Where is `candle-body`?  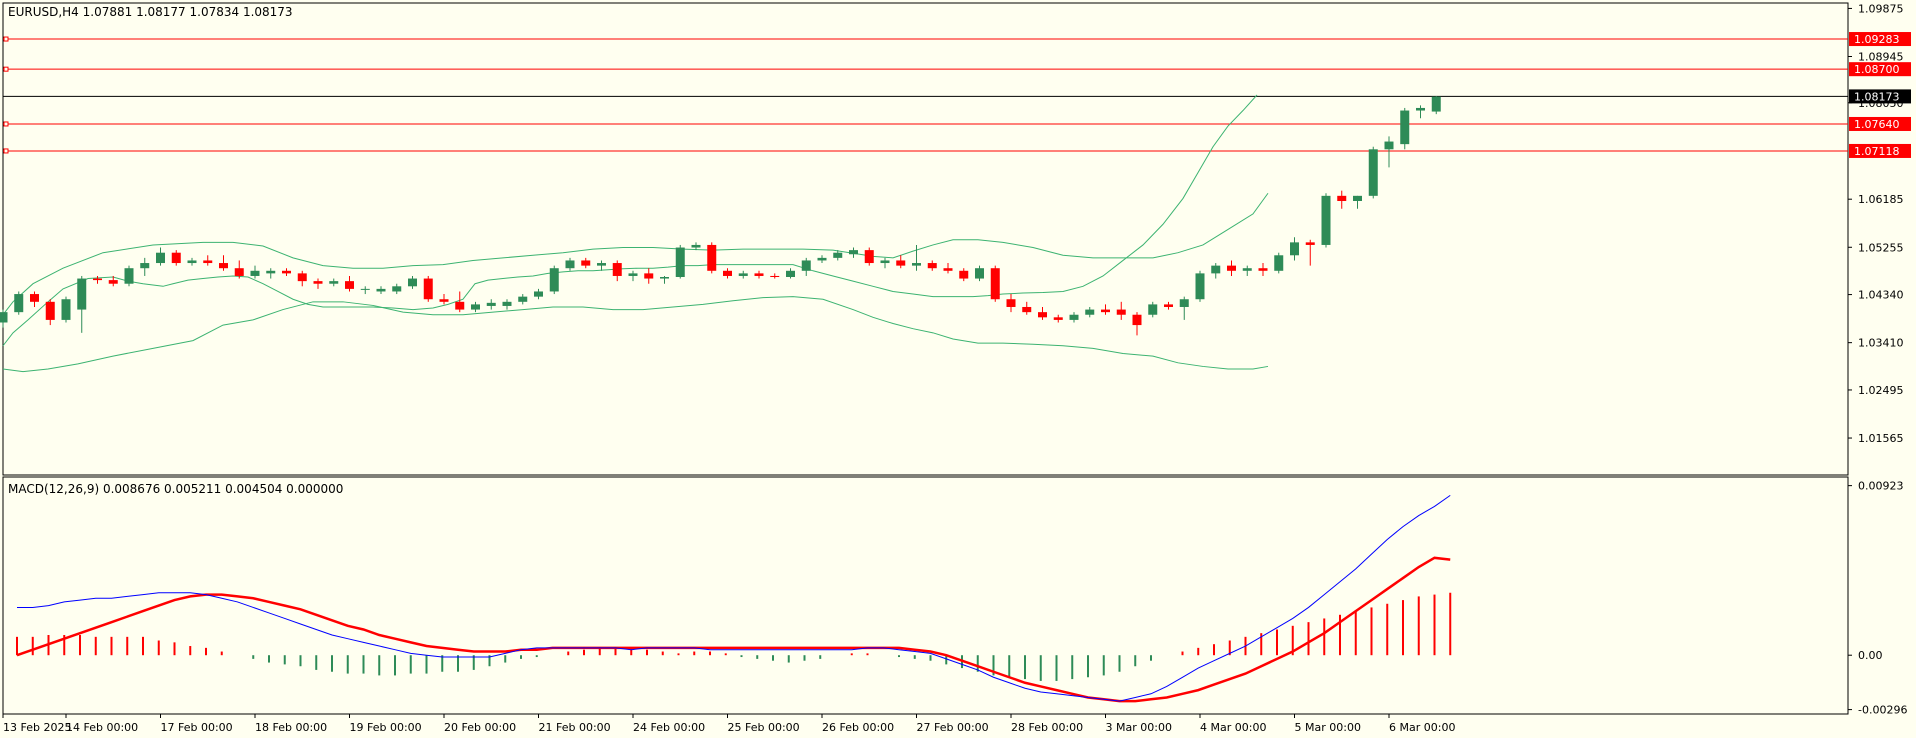 candle-body is located at coordinates (1121, 312).